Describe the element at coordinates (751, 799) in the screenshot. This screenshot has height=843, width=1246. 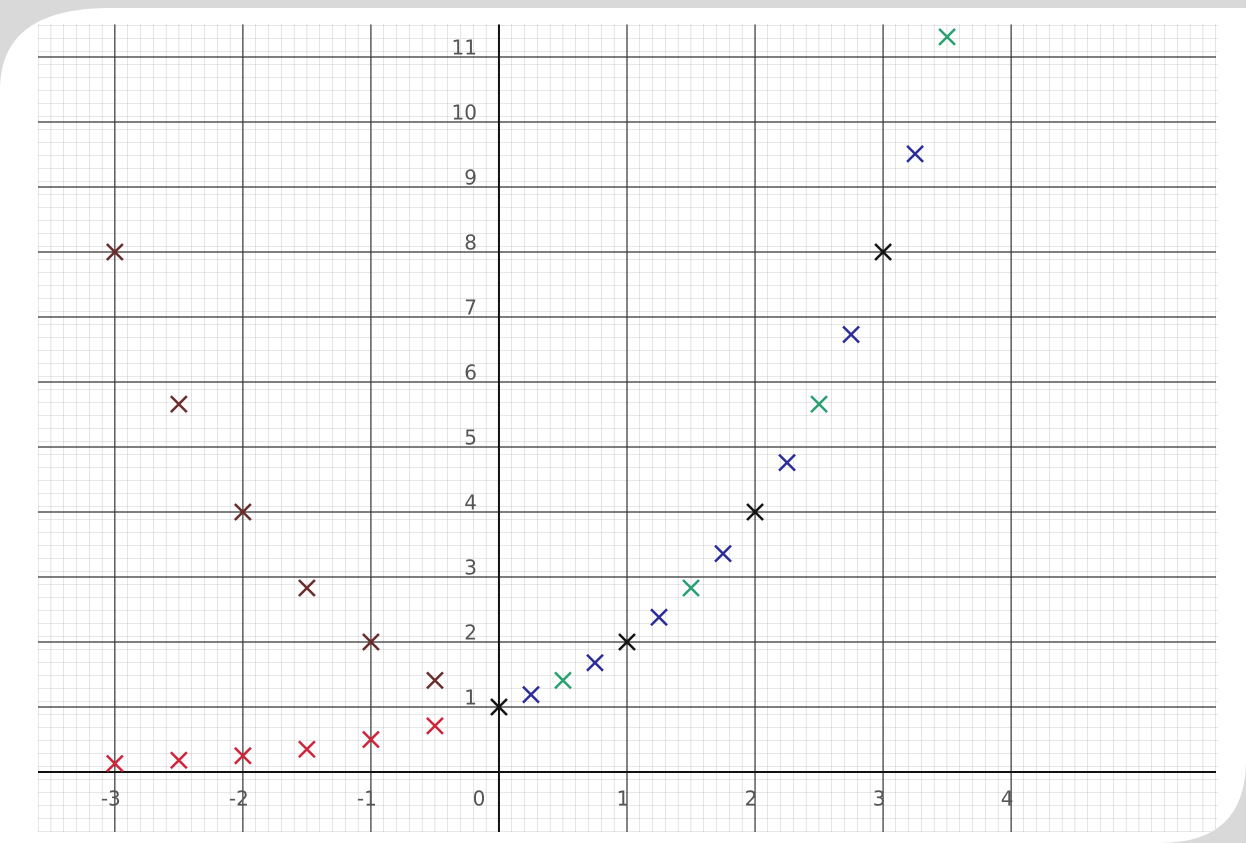
I see `x-tick-label: 2` at that location.